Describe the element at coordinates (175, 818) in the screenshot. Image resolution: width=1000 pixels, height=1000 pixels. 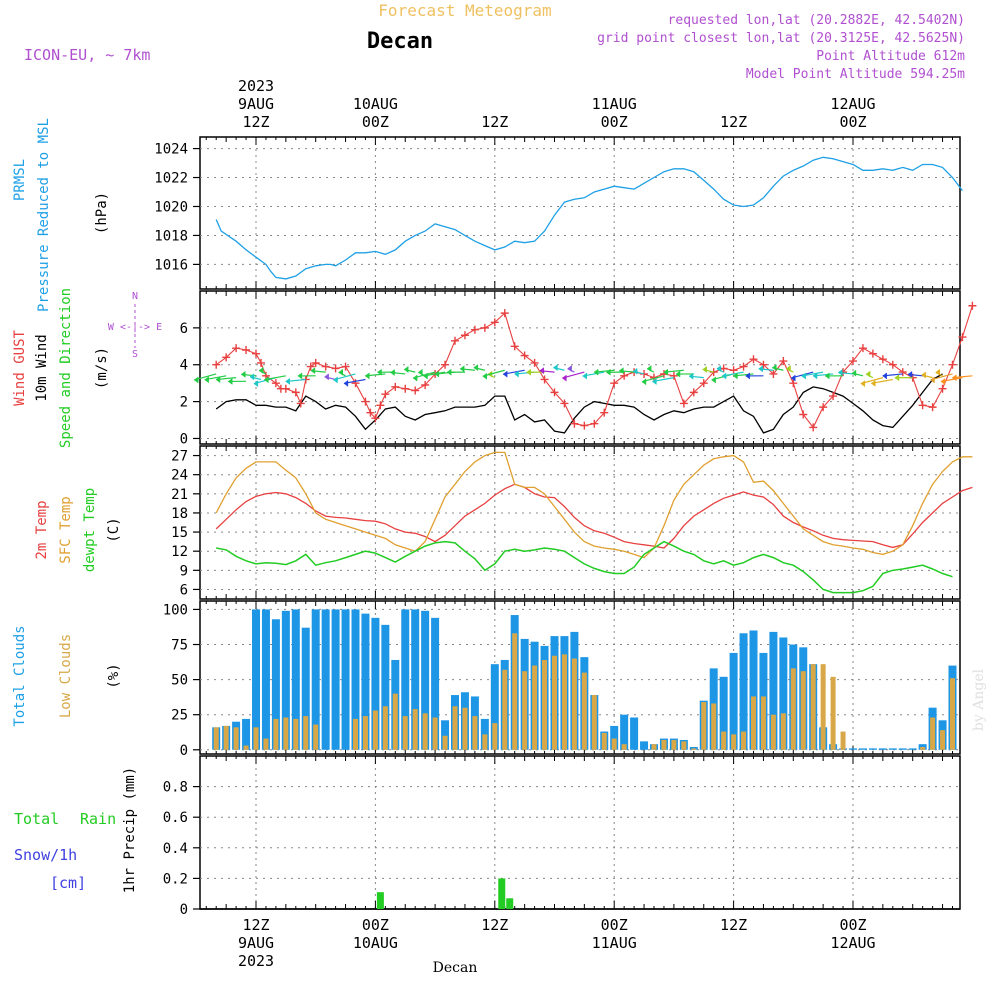
I see `y-tick-label: 0.6` at that location.